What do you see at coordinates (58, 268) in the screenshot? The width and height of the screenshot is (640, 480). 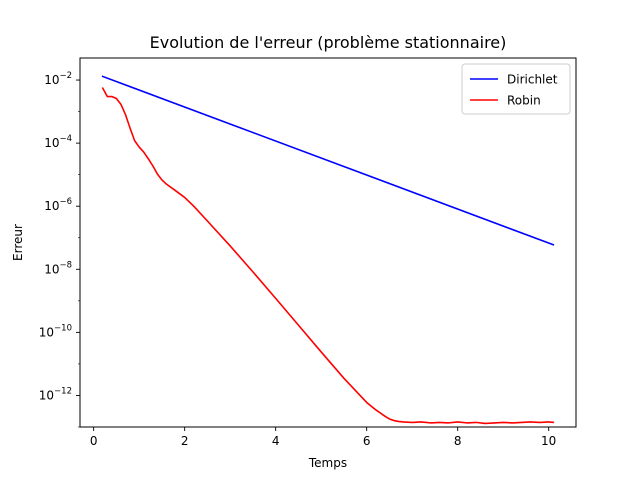 I see `y-tick-label: 10⁻⁸` at bounding box center [58, 268].